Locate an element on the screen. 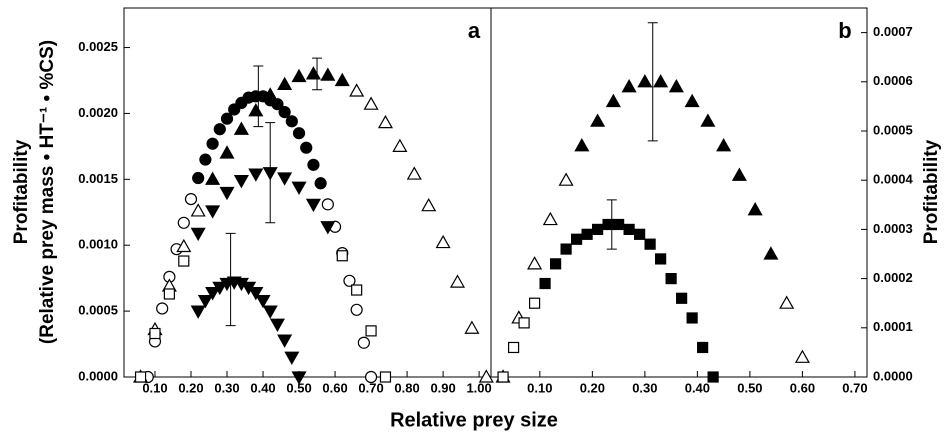 This screenshot has width=947, height=433. x-tick-label: 0.20 is located at coordinates (190, 387).